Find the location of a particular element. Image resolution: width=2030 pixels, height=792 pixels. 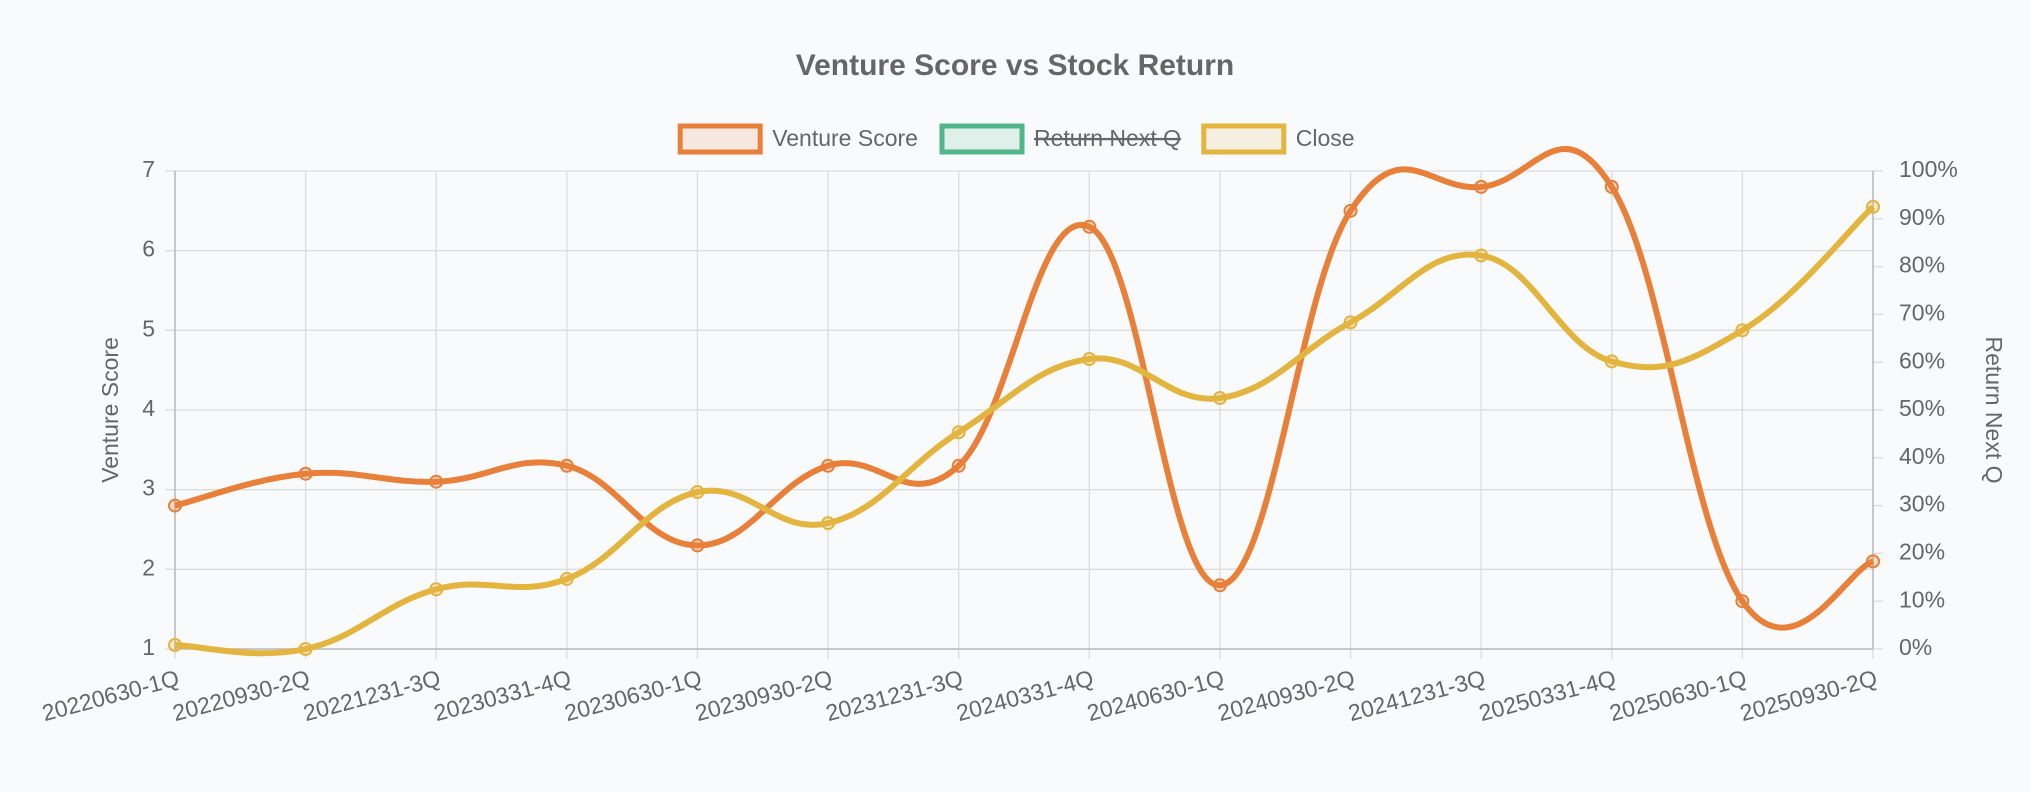

x-tick-label: 20230630-1Q is located at coordinates (633, 696).